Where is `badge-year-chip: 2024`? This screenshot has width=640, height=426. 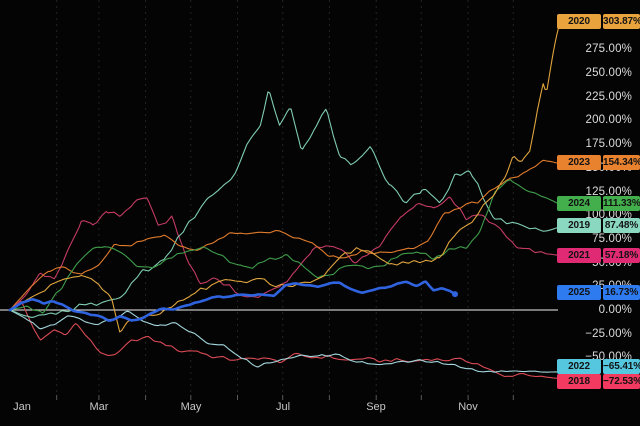
badge-year-chip: 2024 is located at coordinates (579, 203).